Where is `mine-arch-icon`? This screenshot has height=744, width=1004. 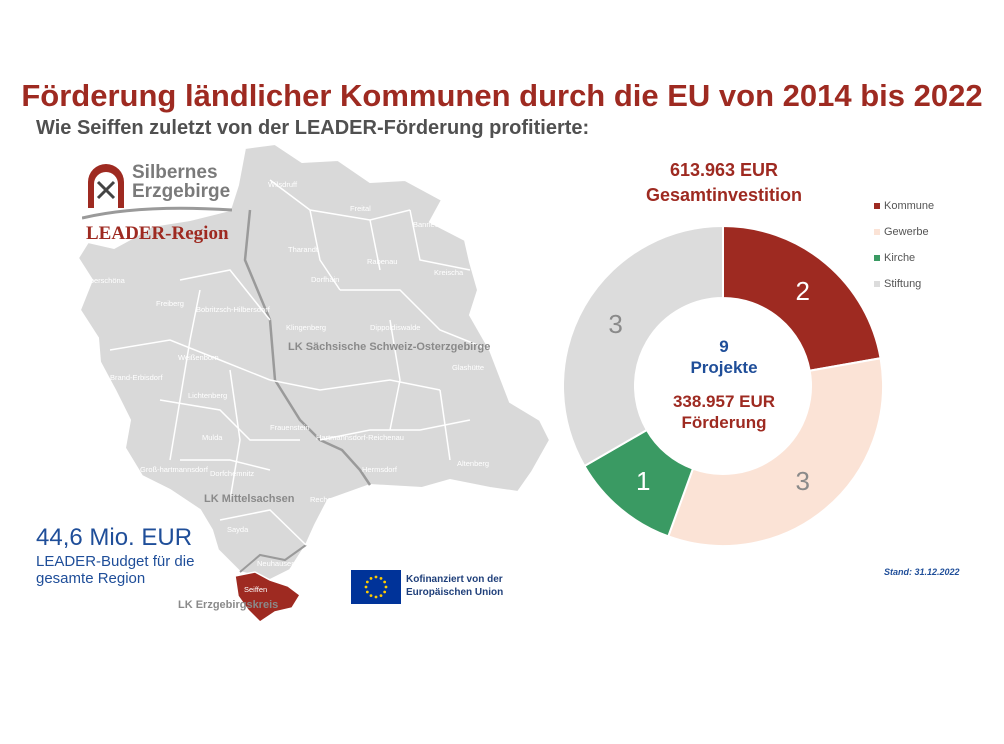 mine-arch-icon is located at coordinates (106, 186).